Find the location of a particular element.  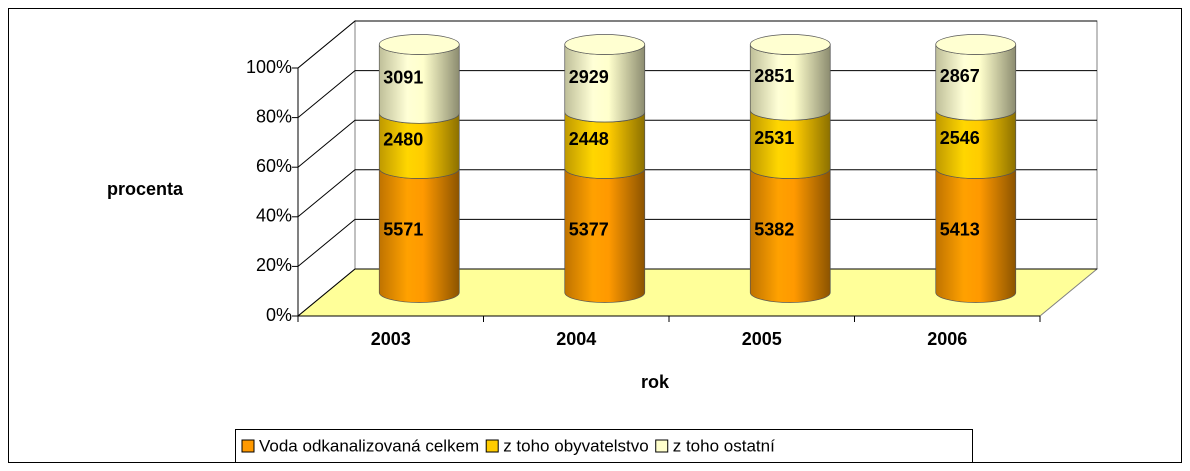

data-label: 5571 is located at coordinates (403, 229).